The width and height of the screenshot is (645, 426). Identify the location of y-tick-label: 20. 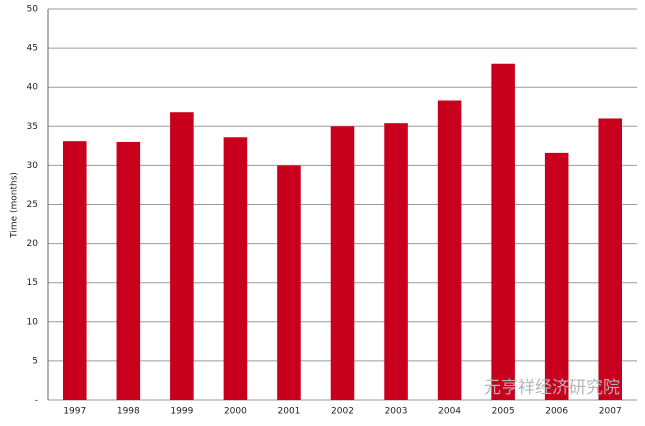
(33, 244).